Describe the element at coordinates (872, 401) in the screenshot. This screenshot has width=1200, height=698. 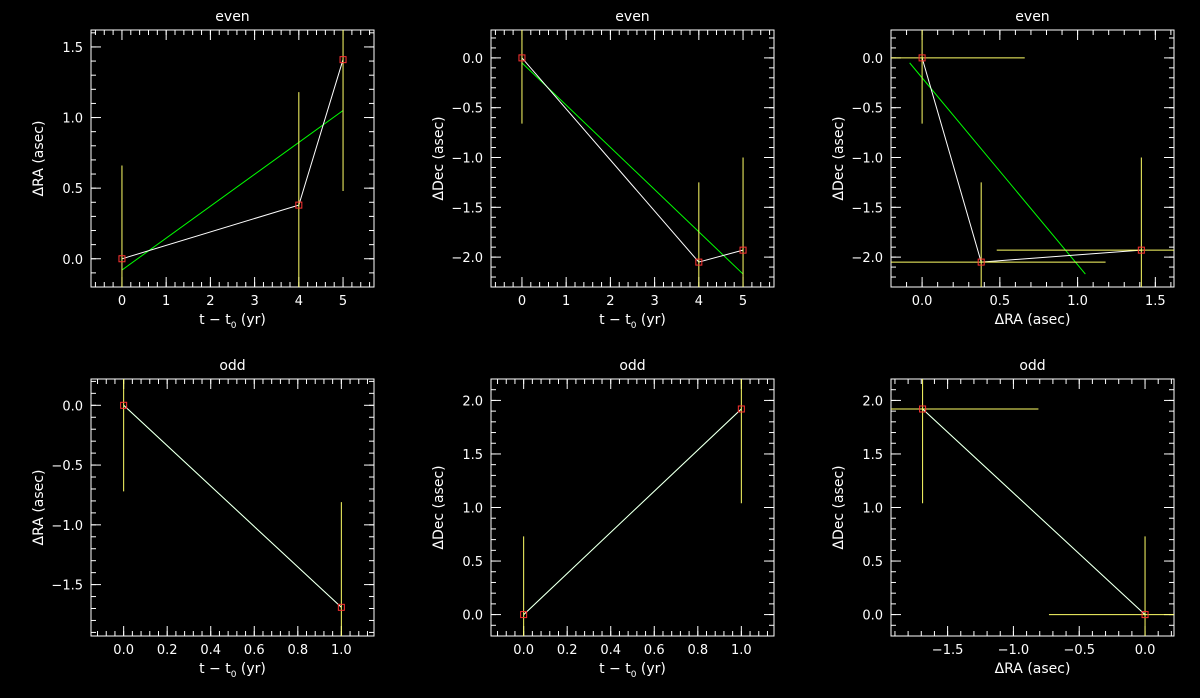
I see `y-tick-label: 2.0` at that location.